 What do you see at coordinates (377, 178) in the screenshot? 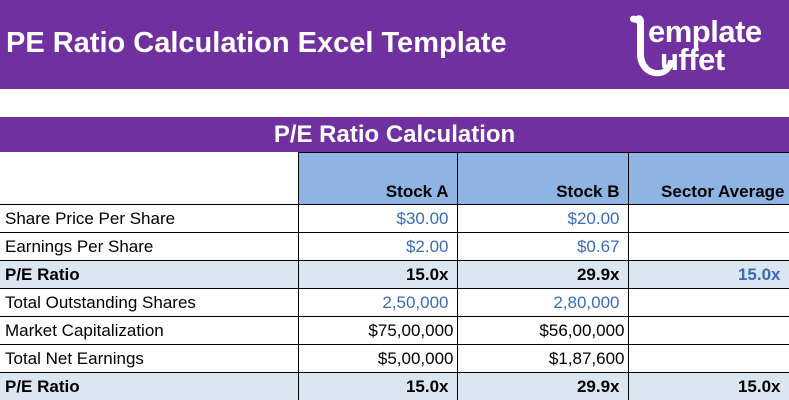
I see `header-cell-stock-a: Stock A` at bounding box center [377, 178].